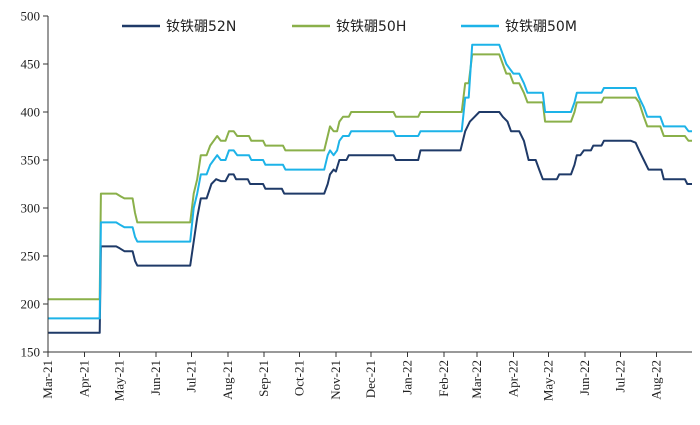 Image resolution: width=700 pixels, height=425 pixels. I want to click on x-tick-label: Jun-21, so click(155, 377).